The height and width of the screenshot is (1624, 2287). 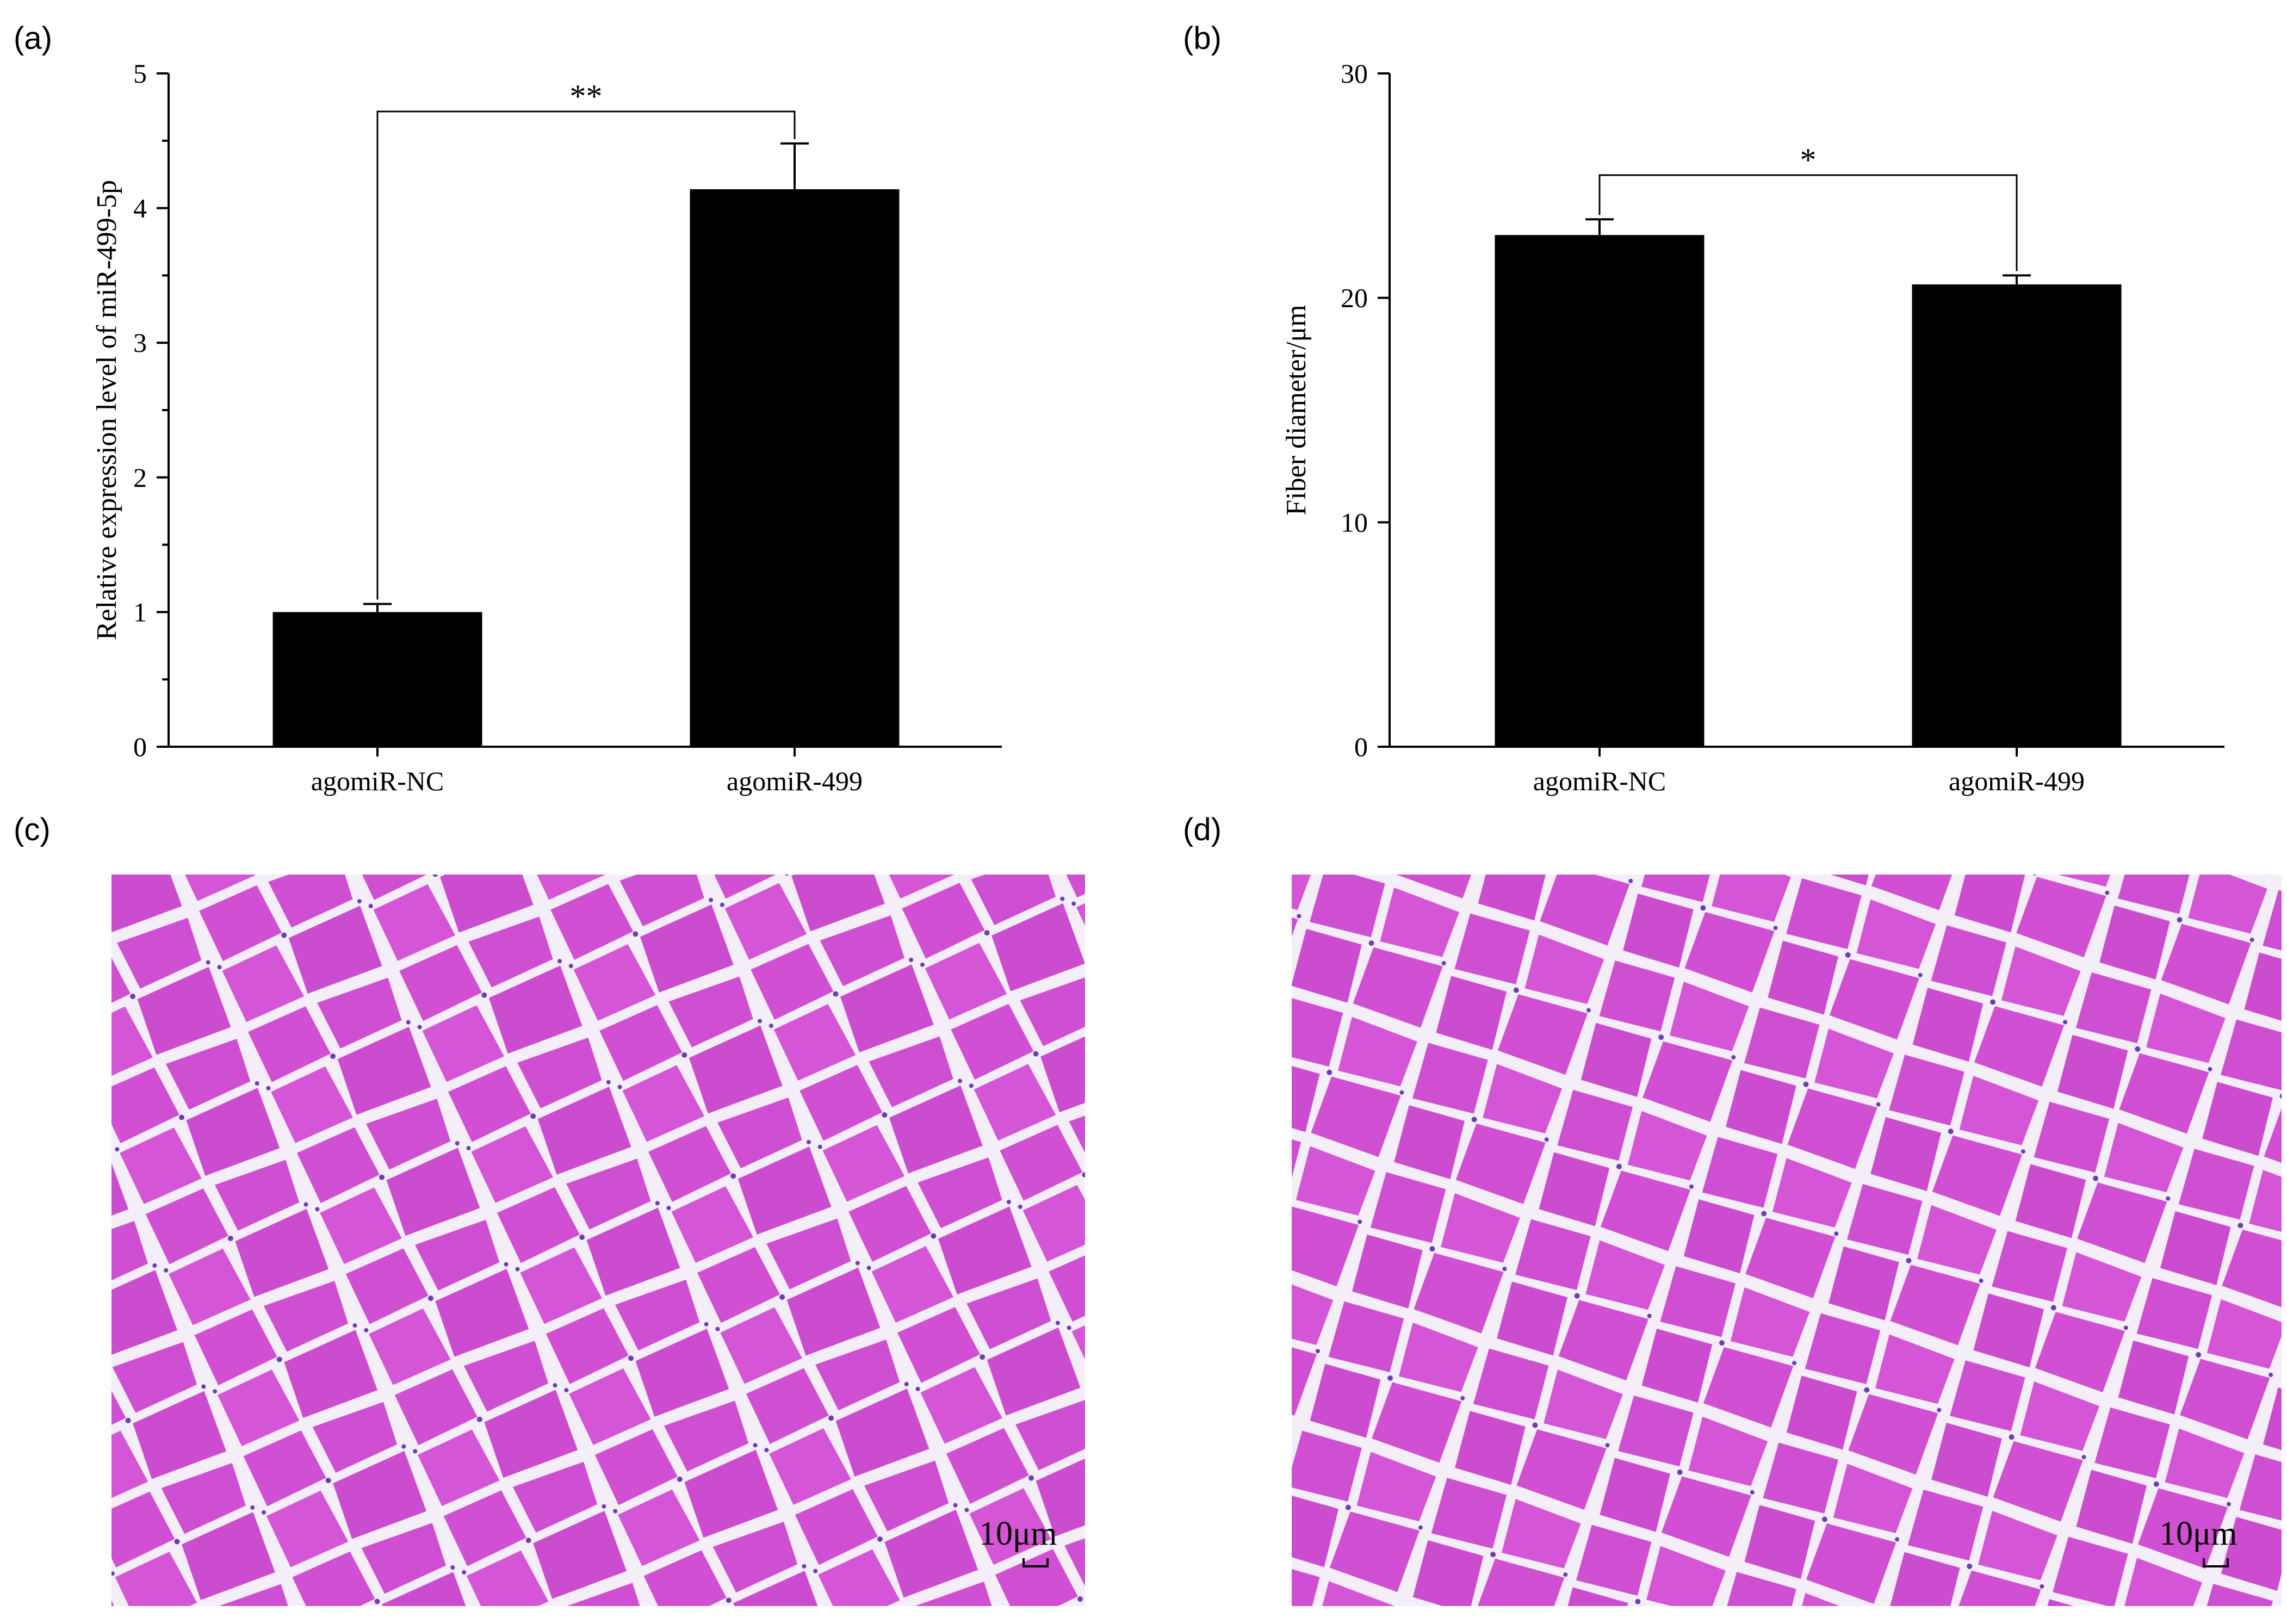 I want to click on y-tick-label: 20, so click(x=1354, y=298).